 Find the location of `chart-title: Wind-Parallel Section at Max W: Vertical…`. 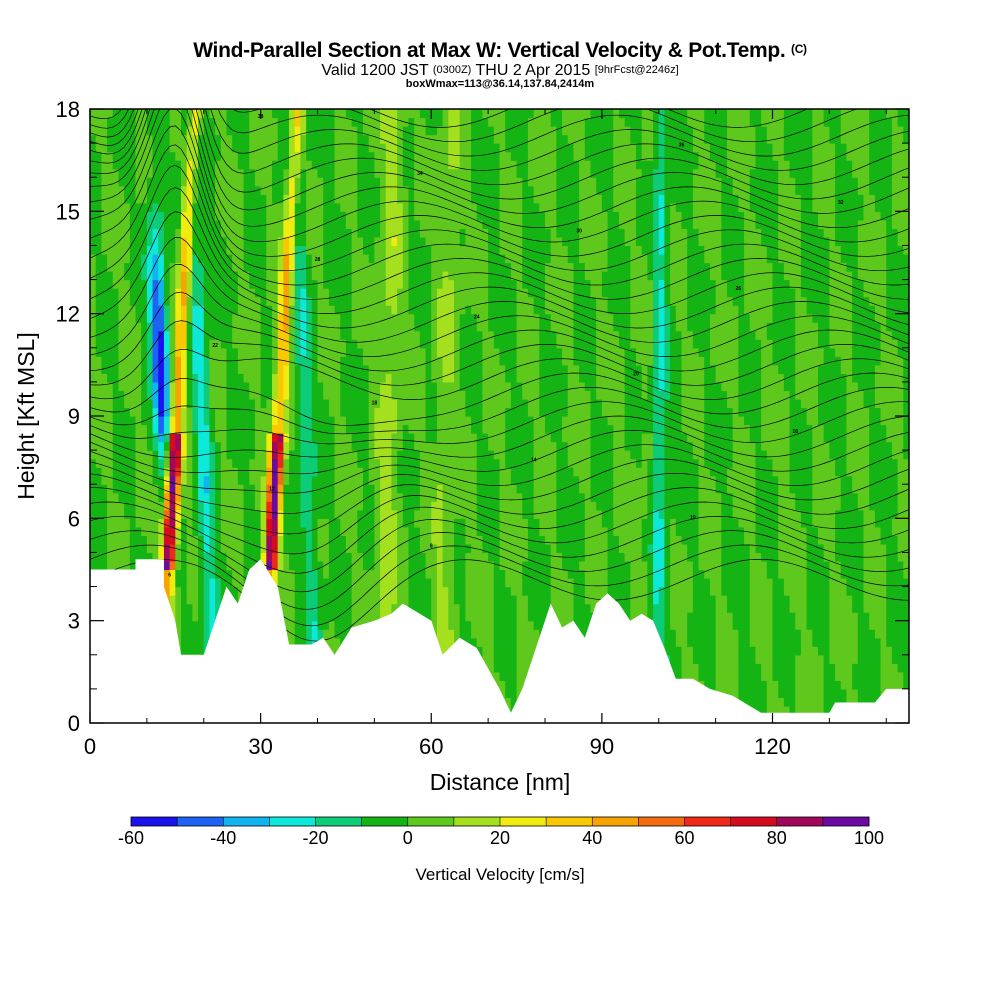

chart-title: Wind-Parallel Section at Max W: Vertical… is located at coordinates (500, 50).